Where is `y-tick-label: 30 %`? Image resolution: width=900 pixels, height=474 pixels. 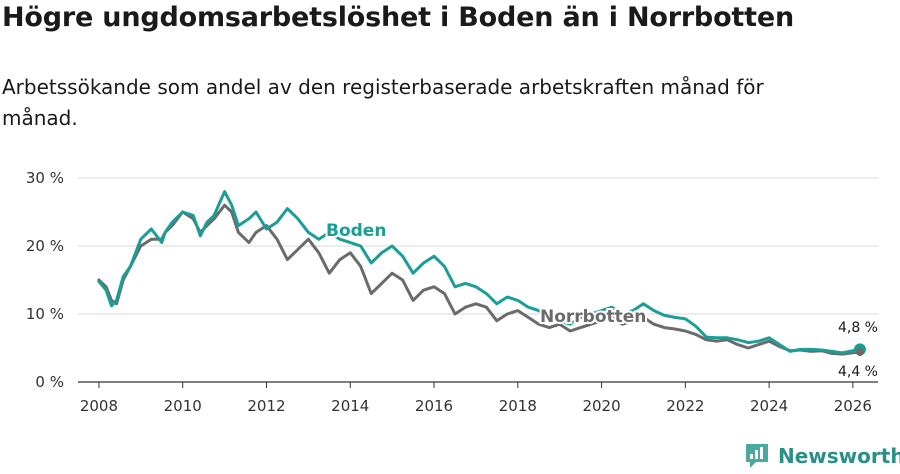
y-tick-label: 30 % is located at coordinates (45, 178).